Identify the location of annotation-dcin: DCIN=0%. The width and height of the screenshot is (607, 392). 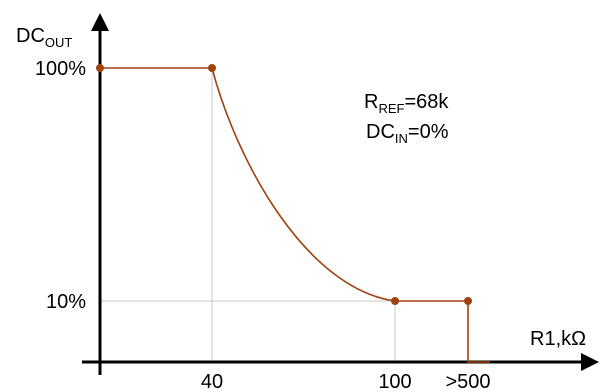
(407, 133).